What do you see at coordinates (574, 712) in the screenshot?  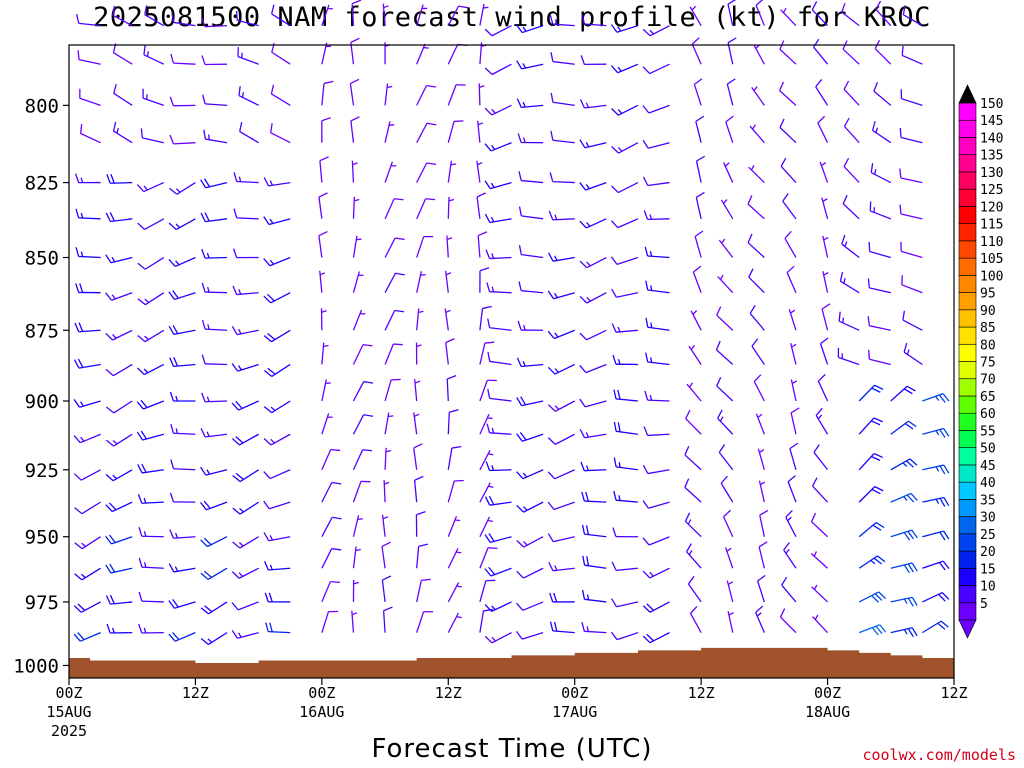 I see `x-tick-date: 17AUG` at bounding box center [574, 712].